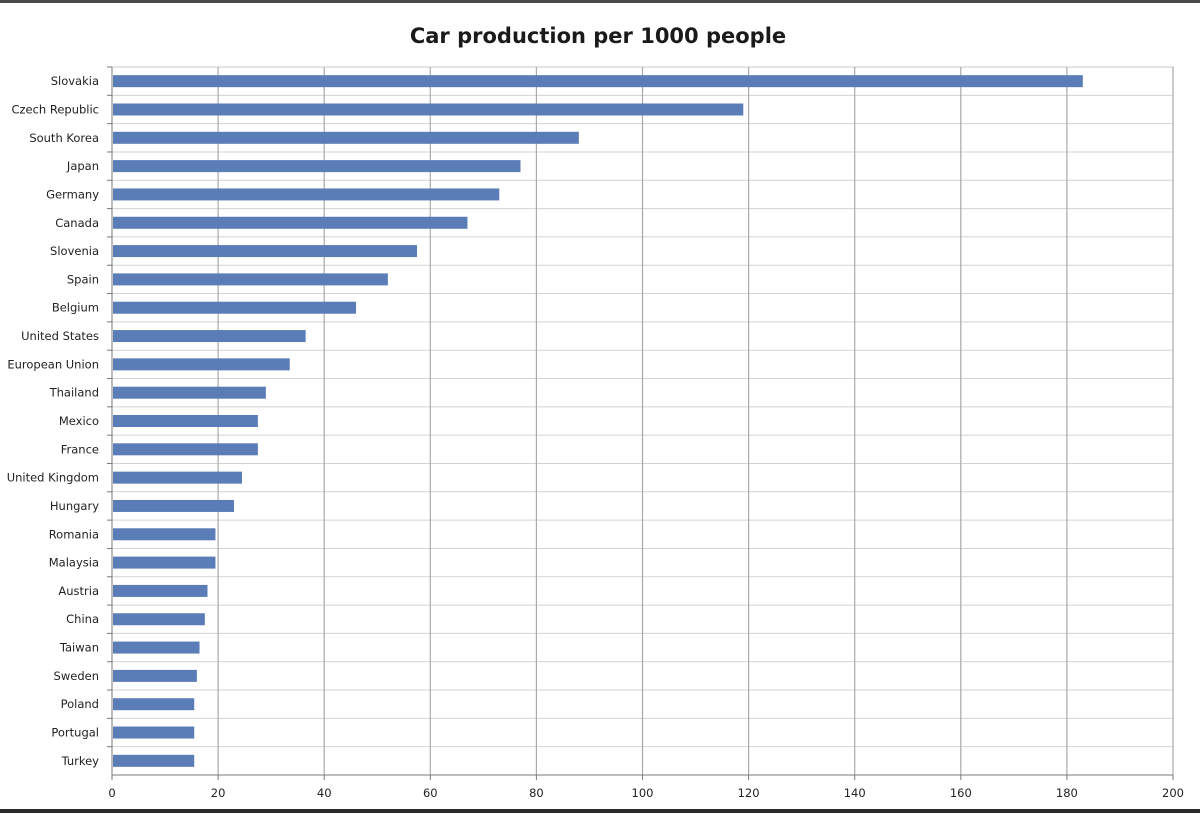  I want to click on category-label: China, so click(82, 619).